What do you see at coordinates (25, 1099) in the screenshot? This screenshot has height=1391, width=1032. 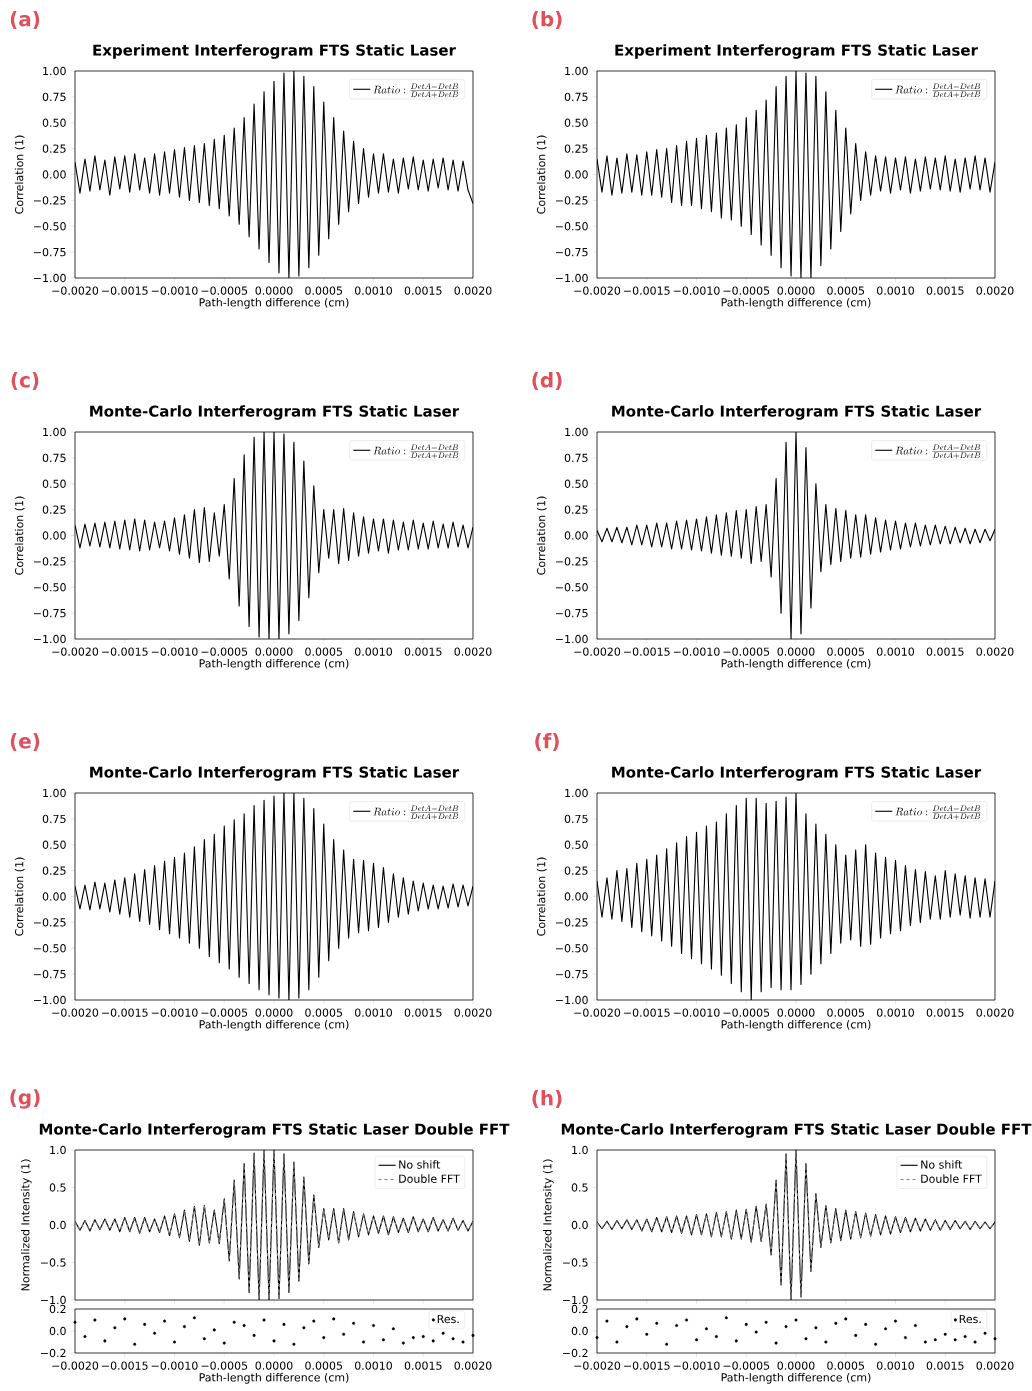 I see `text: (g)` at bounding box center [25, 1099].